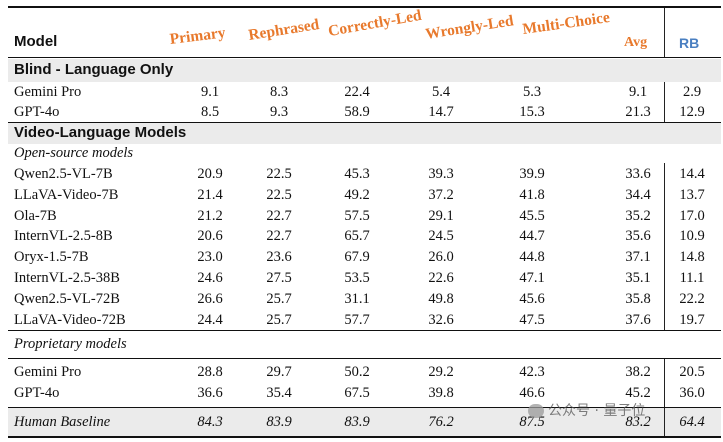  What do you see at coordinates (357, 174) in the screenshot?
I see `row-cell: 45.3` at bounding box center [357, 174].